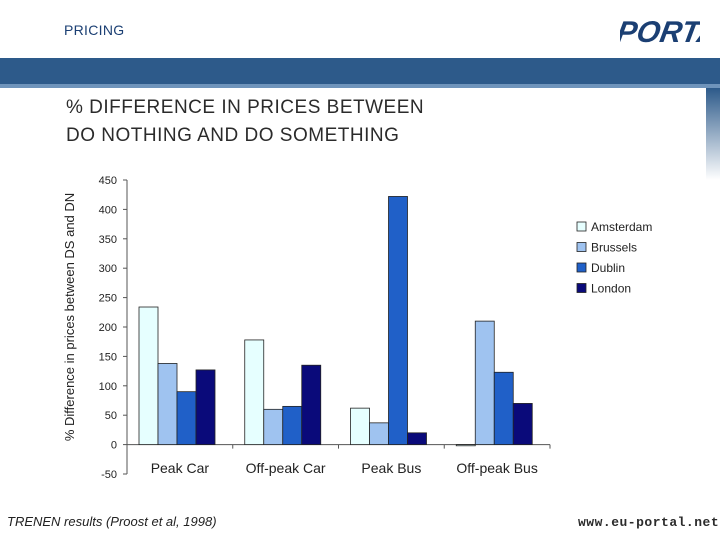  What do you see at coordinates (351, 460) in the screenshot?
I see `category-labels: Peak Car Off-peak Car Peak Bus Off-peak Bus` at bounding box center [351, 460].